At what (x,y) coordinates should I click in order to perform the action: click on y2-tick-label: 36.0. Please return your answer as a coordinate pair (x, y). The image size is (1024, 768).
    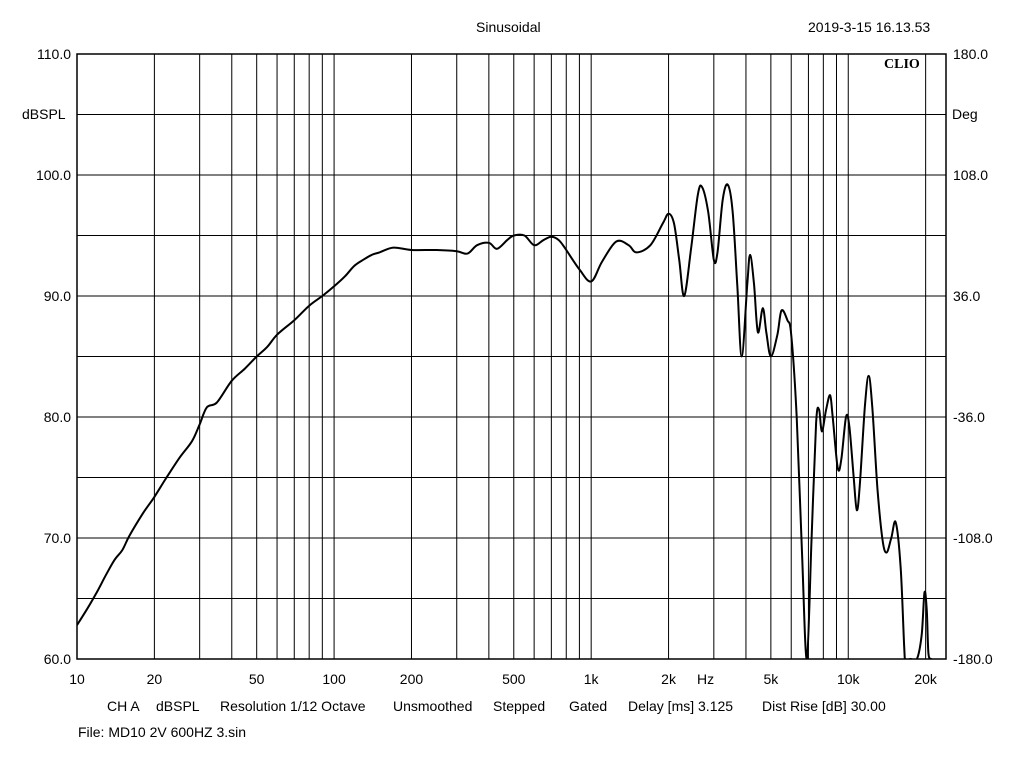
    Looking at the image, I should click on (966, 296).